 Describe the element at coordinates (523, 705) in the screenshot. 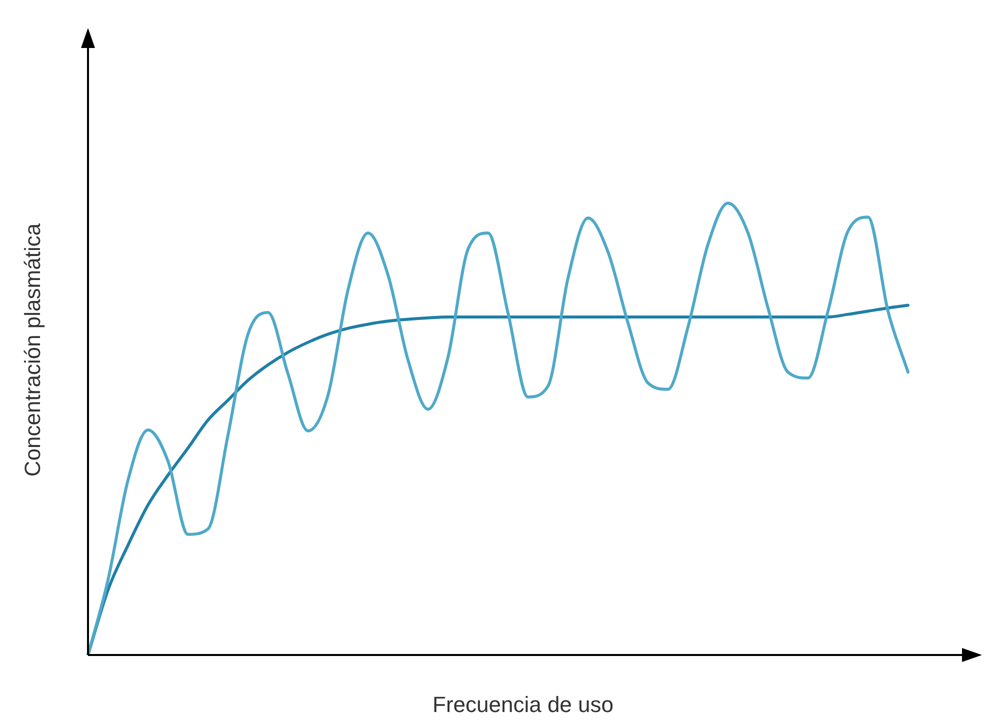

I see `x-axis-title: Frecuencia de uso` at that location.